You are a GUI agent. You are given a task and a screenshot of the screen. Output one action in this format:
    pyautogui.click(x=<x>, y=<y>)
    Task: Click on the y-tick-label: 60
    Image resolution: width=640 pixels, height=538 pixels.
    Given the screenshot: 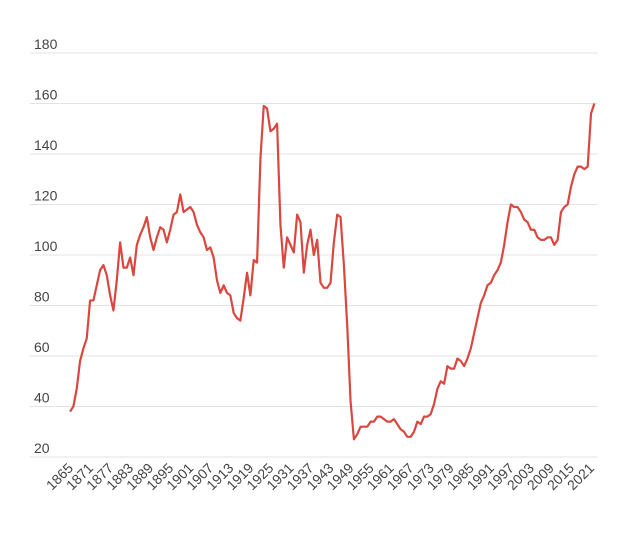 What is the action you would take?
    pyautogui.click(x=42, y=347)
    